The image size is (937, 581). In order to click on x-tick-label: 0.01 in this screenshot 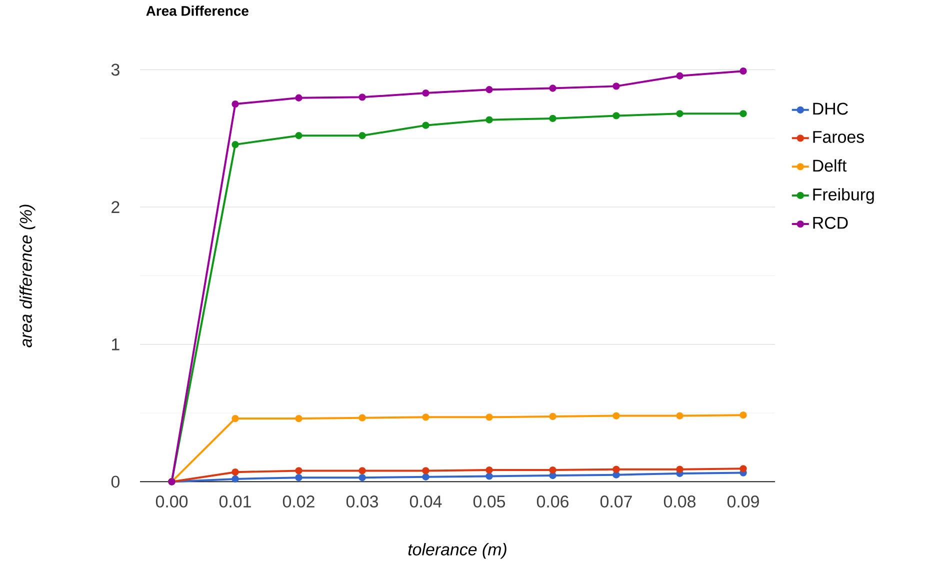, I will do `click(235, 502)`.